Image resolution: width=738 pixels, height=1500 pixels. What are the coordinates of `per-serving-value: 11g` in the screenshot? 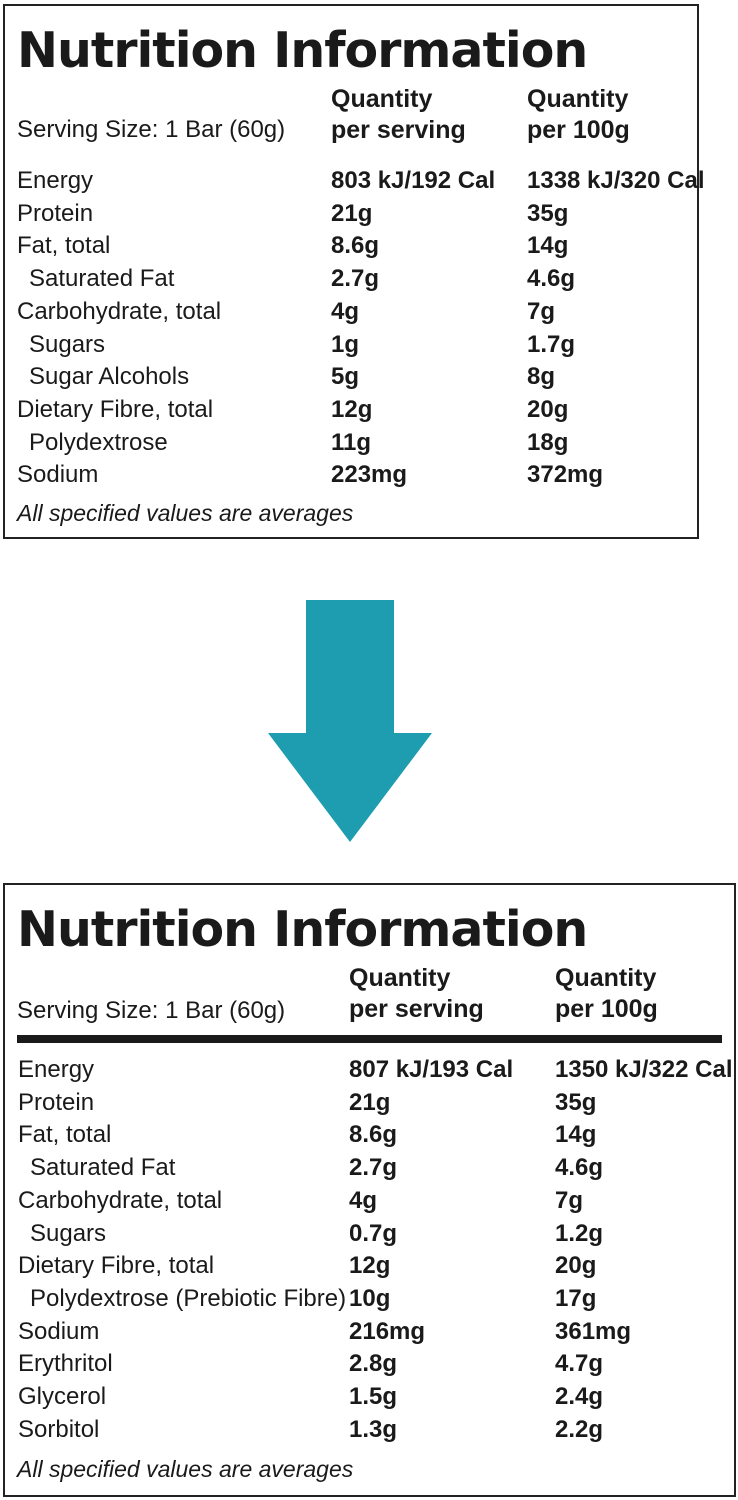 It's located at (351, 442).